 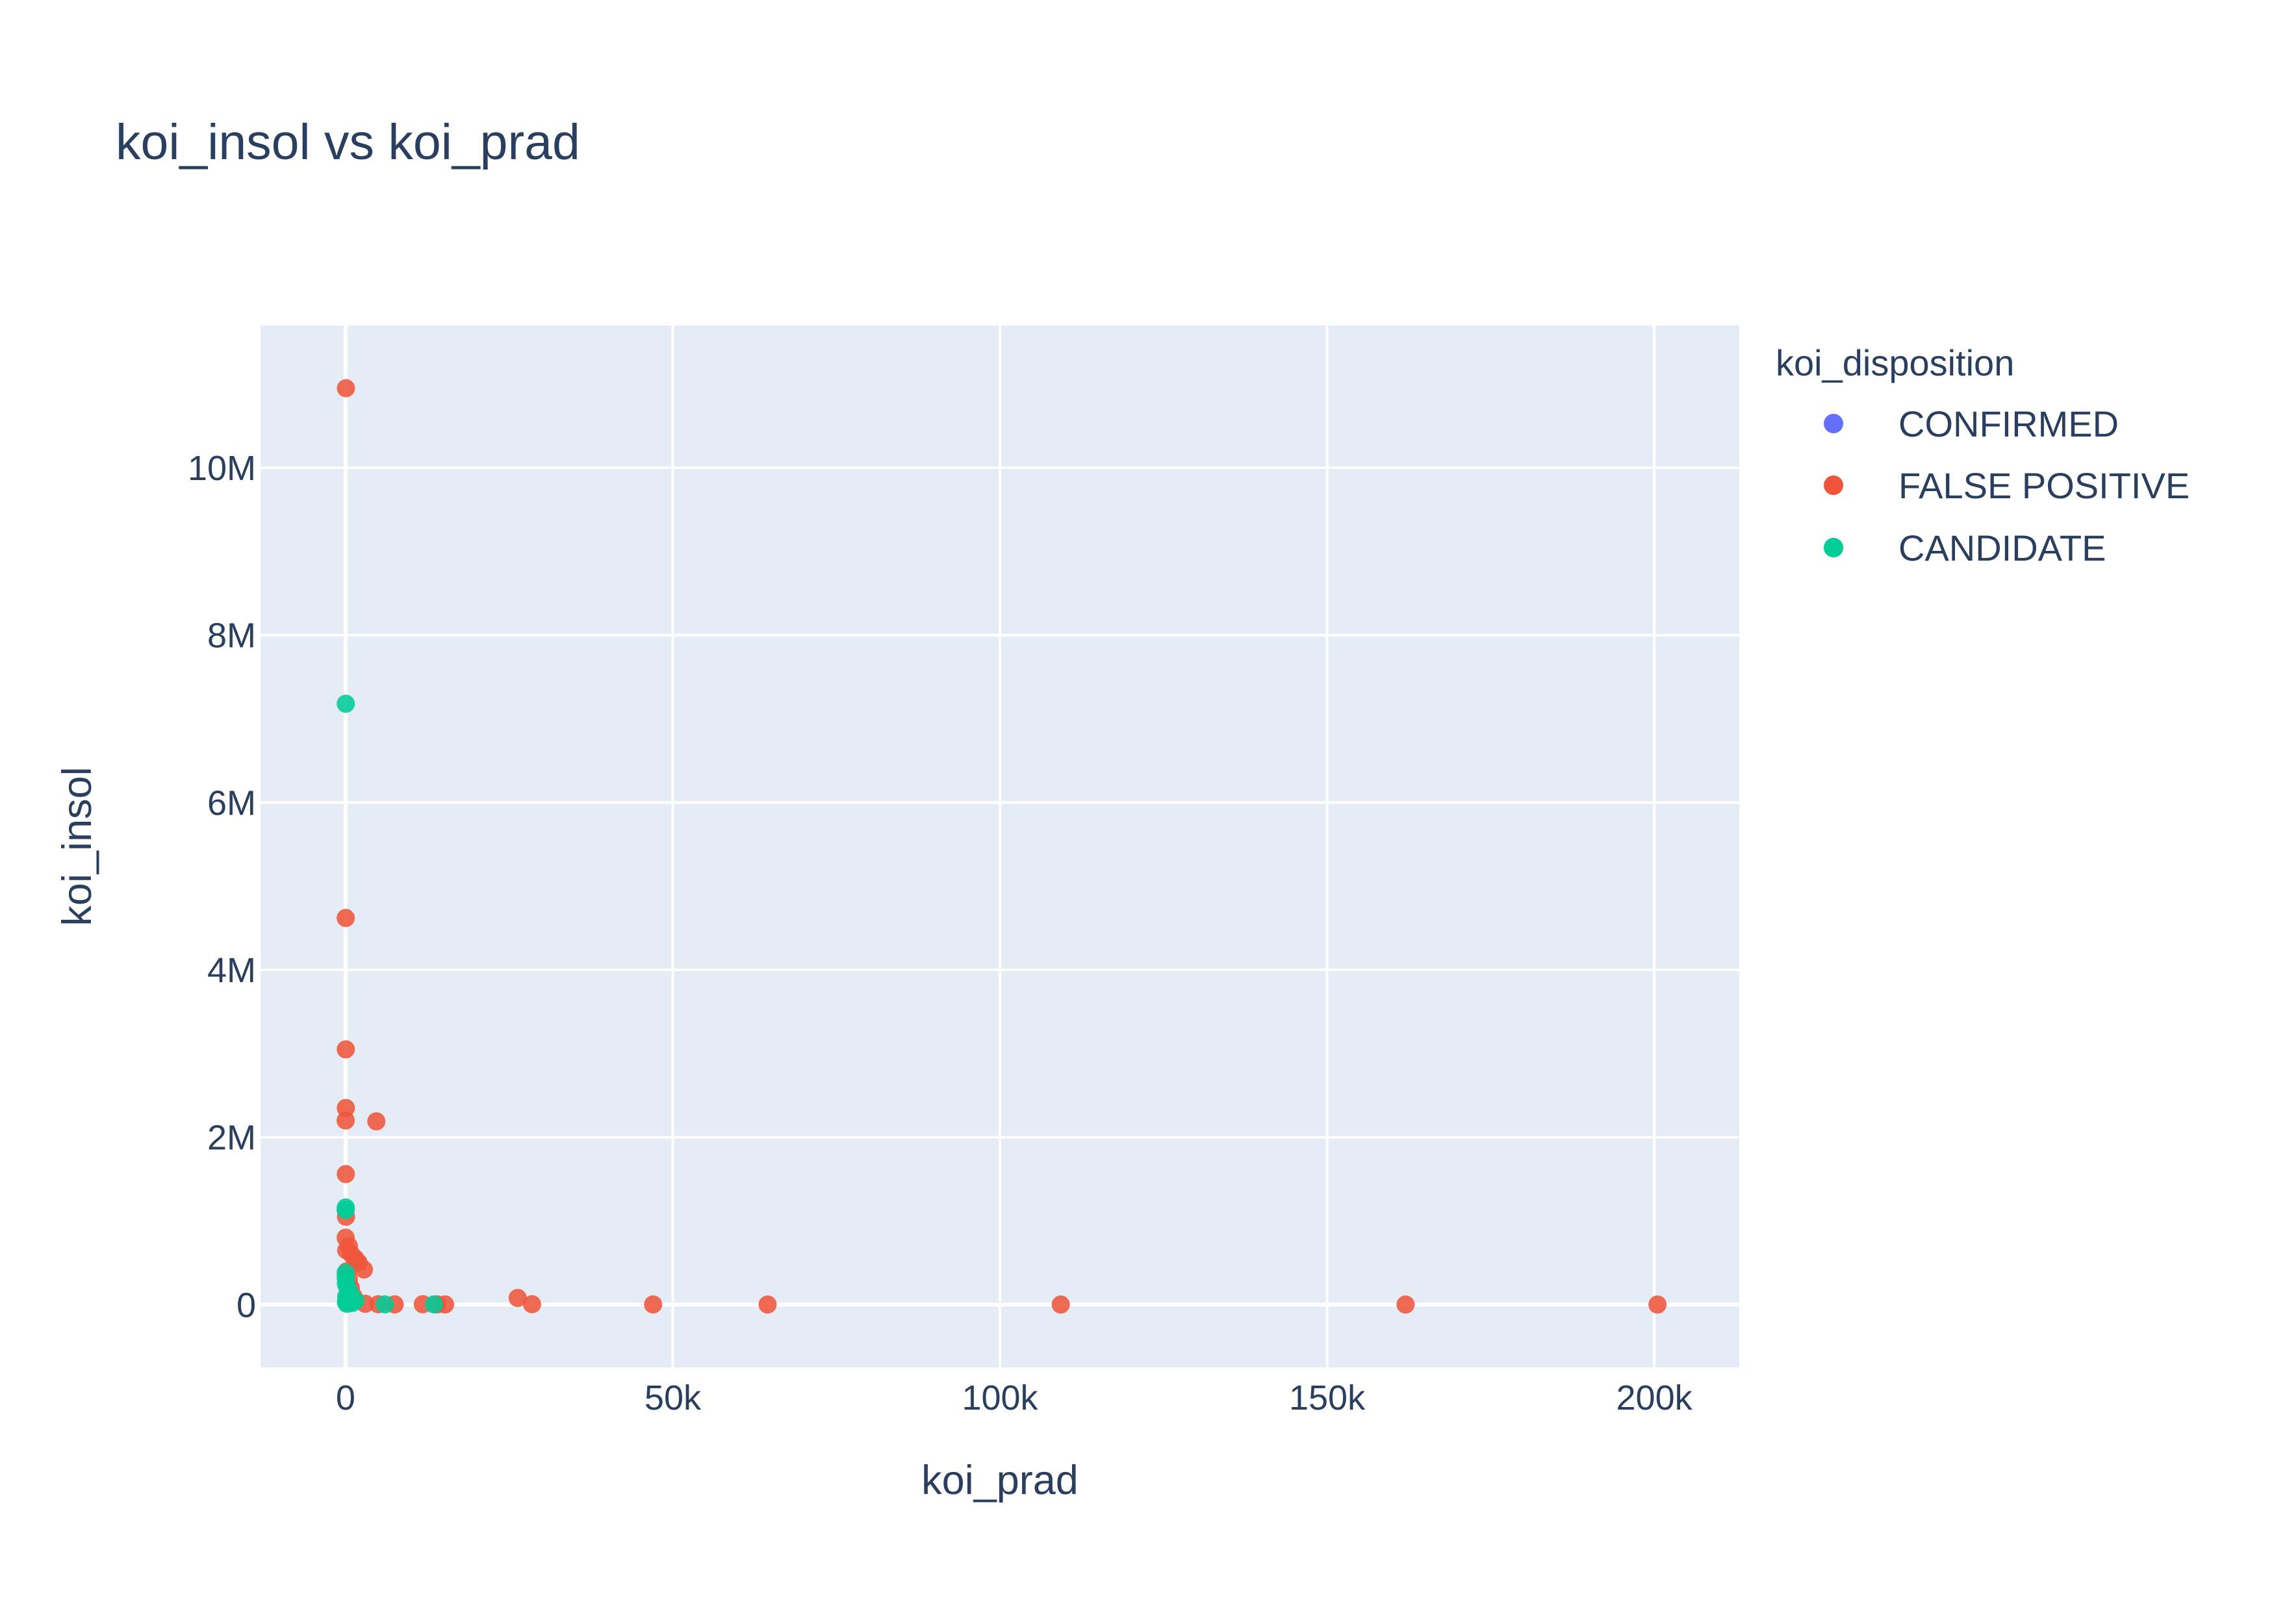 What do you see at coordinates (345, 1397) in the screenshot?
I see `x-tick-label: 0` at bounding box center [345, 1397].